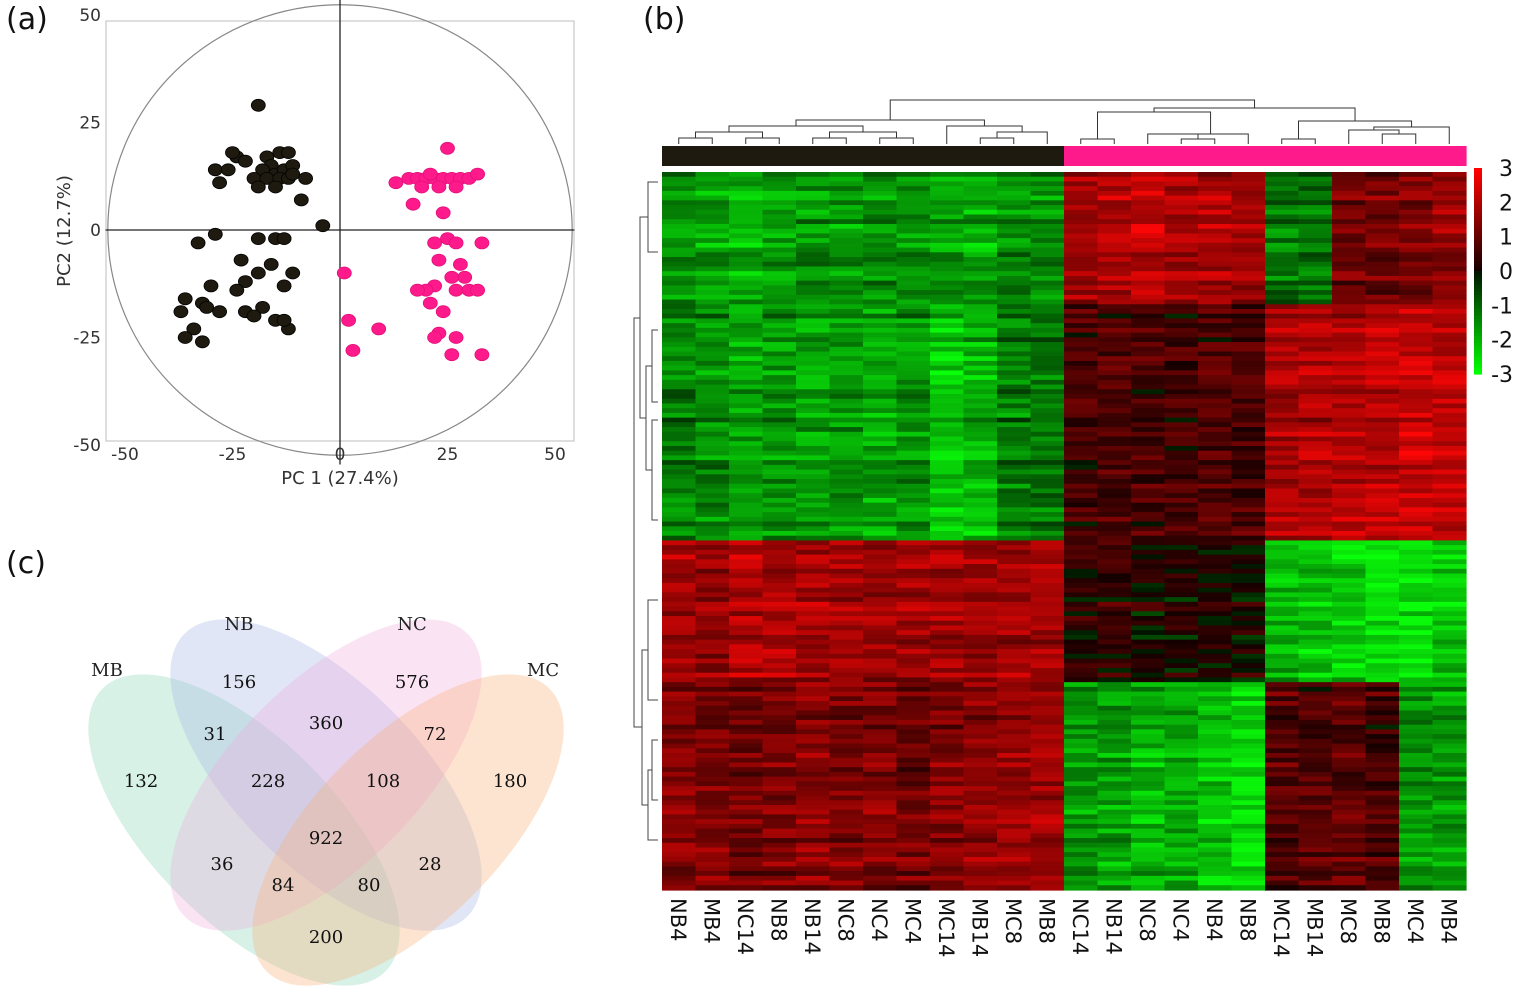  Describe the element at coordinates (711, 921) in the screenshot. I see `heatmap-column-label: MB4` at that location.